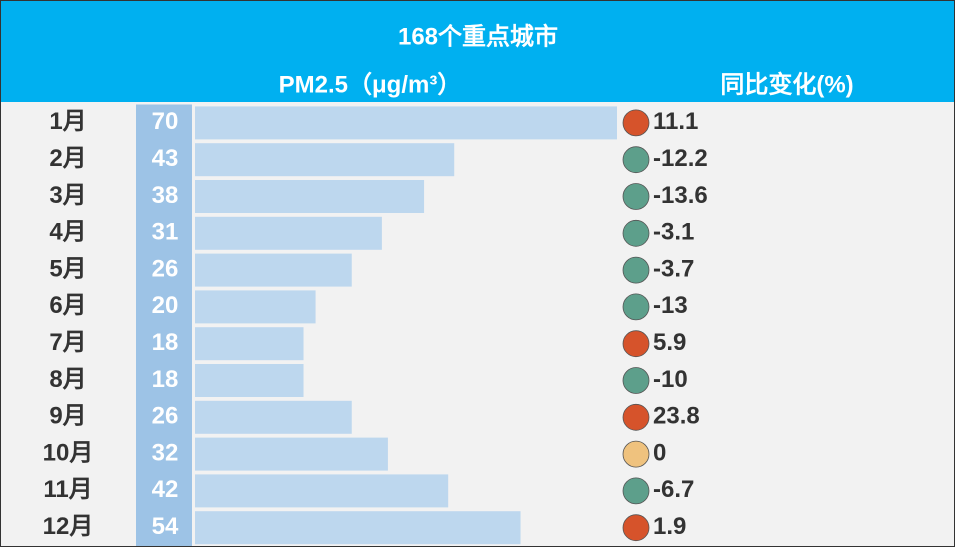 The height and width of the screenshot is (547, 955). I want to click on change-label: -6.7, so click(673, 489).